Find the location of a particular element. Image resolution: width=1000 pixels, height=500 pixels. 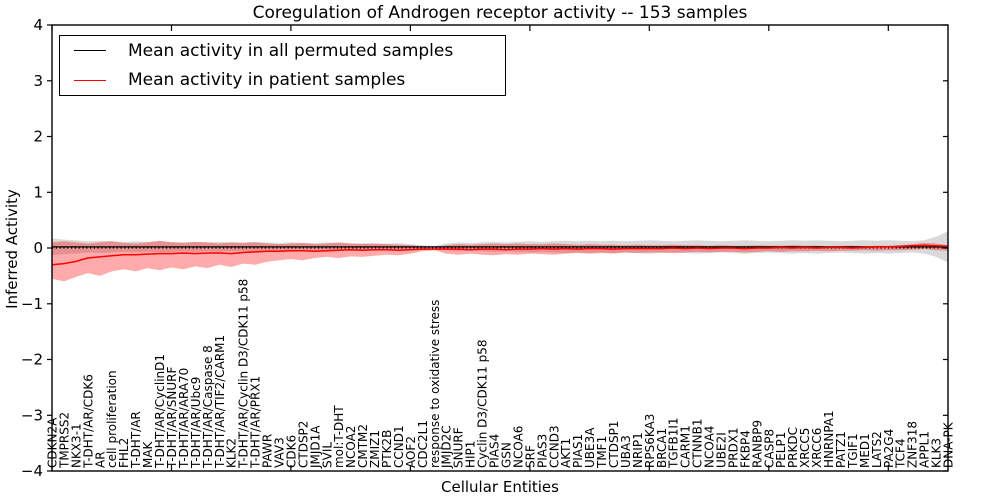

x-category-label: HNRNPA1 is located at coordinates (829, 439).